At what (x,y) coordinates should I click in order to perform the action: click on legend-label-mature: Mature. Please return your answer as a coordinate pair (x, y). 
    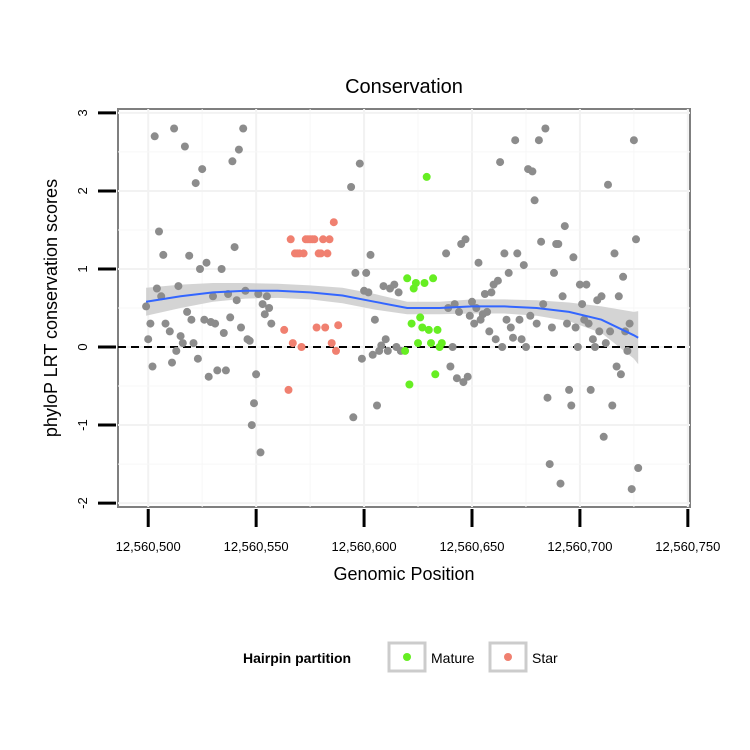
    Looking at the image, I should click on (453, 658).